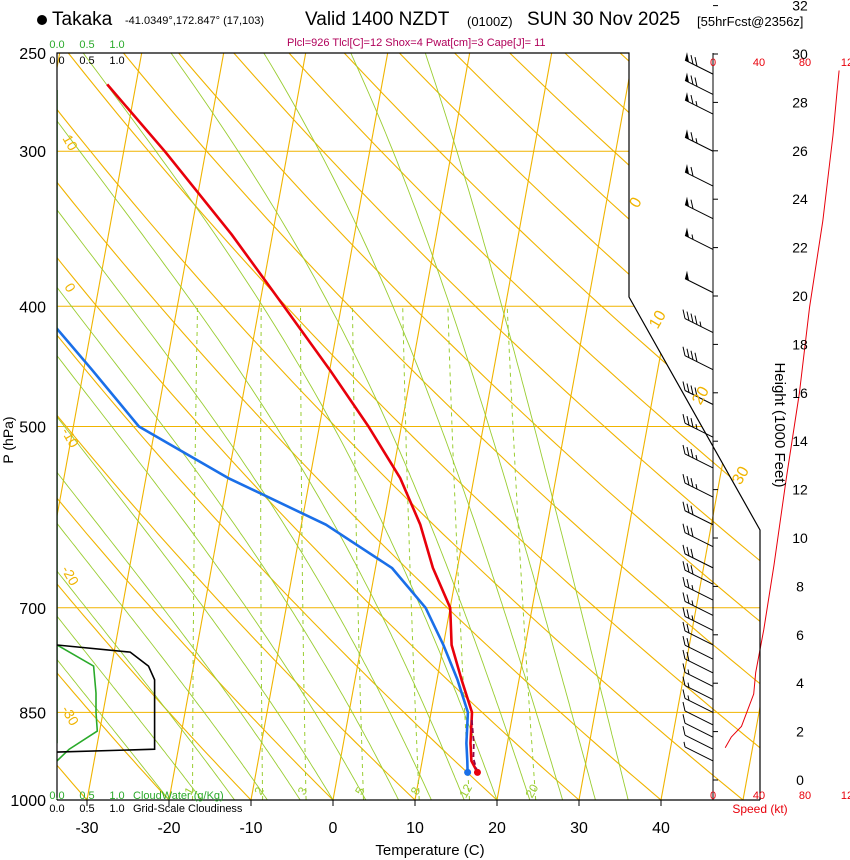 The height and width of the screenshot is (860, 850). What do you see at coordinates (70, 287) in the screenshot?
I see `left-isotherm-label: 0` at bounding box center [70, 287].